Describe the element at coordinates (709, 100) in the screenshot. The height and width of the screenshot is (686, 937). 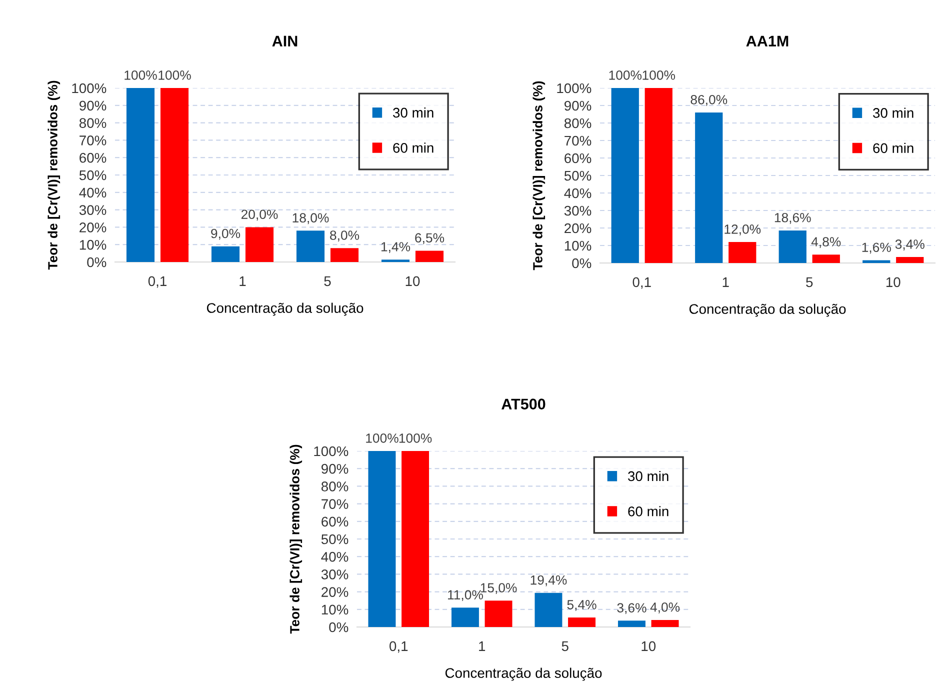
I see `data-label: 86,0%` at that location.